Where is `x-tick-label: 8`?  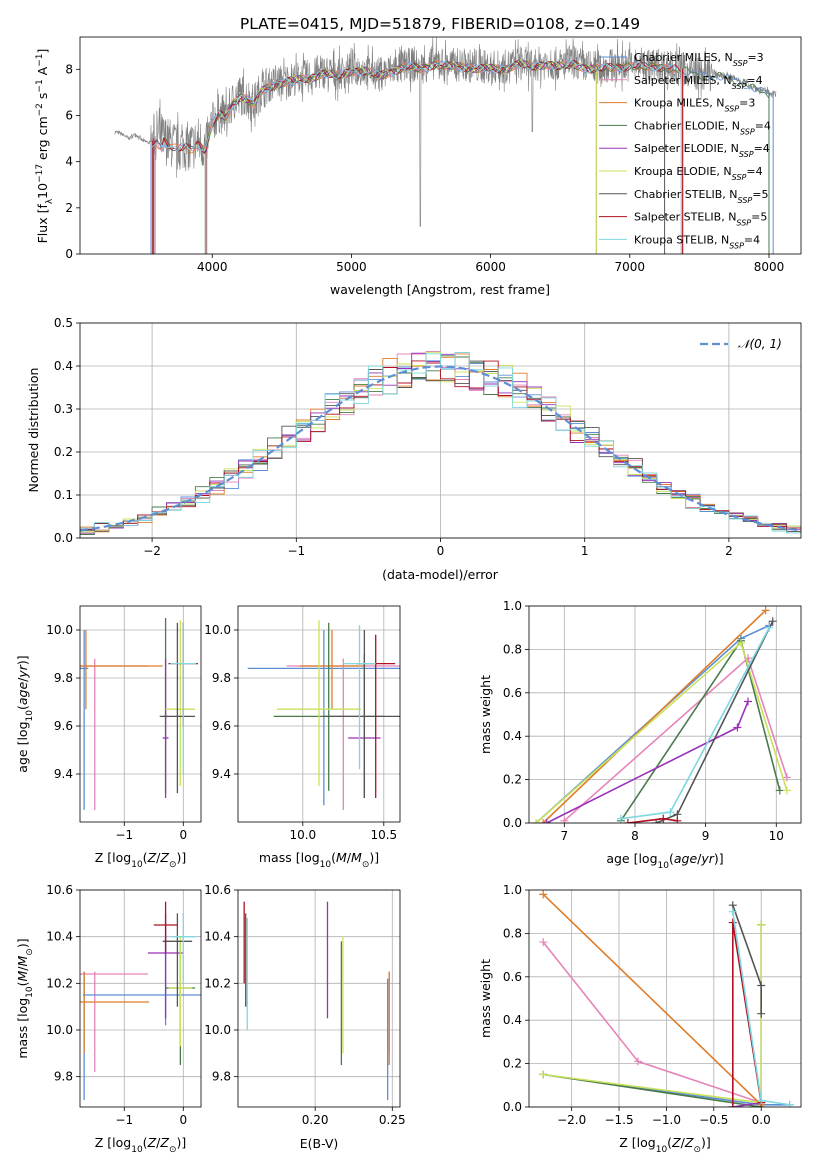 x-tick-label: 8 is located at coordinates (635, 836).